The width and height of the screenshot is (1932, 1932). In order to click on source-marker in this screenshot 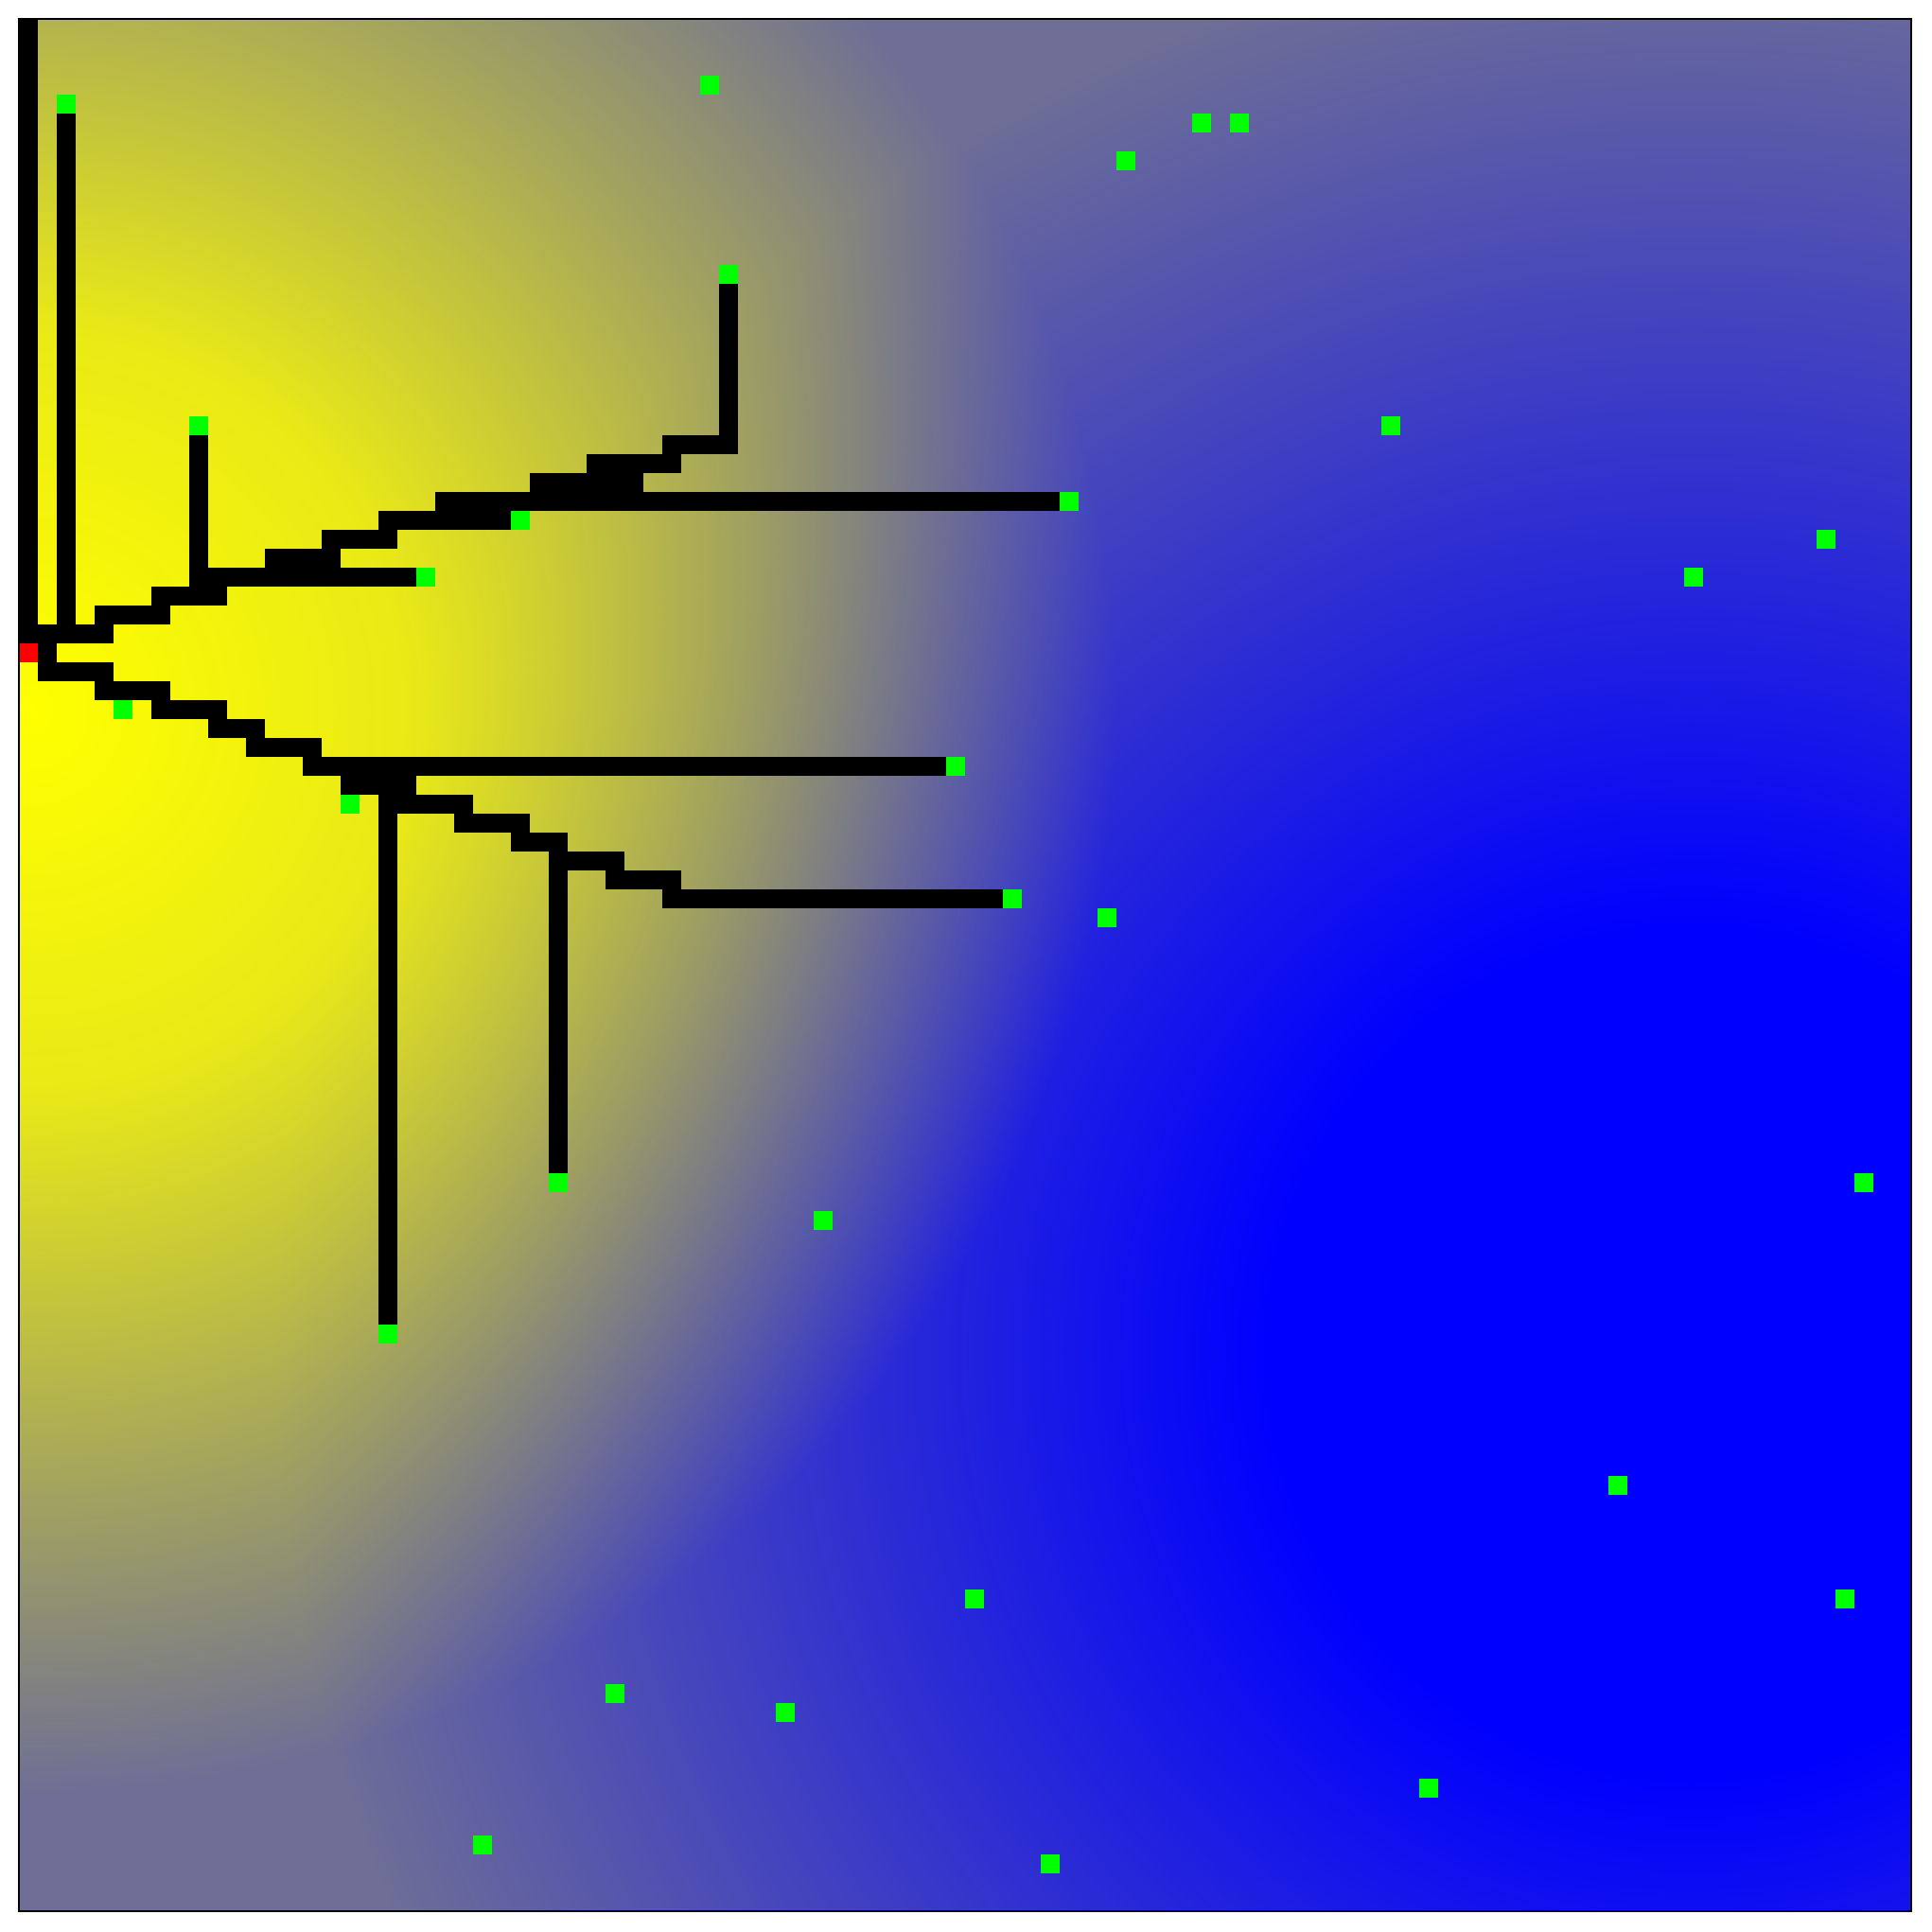, I will do `click(28, 652)`.